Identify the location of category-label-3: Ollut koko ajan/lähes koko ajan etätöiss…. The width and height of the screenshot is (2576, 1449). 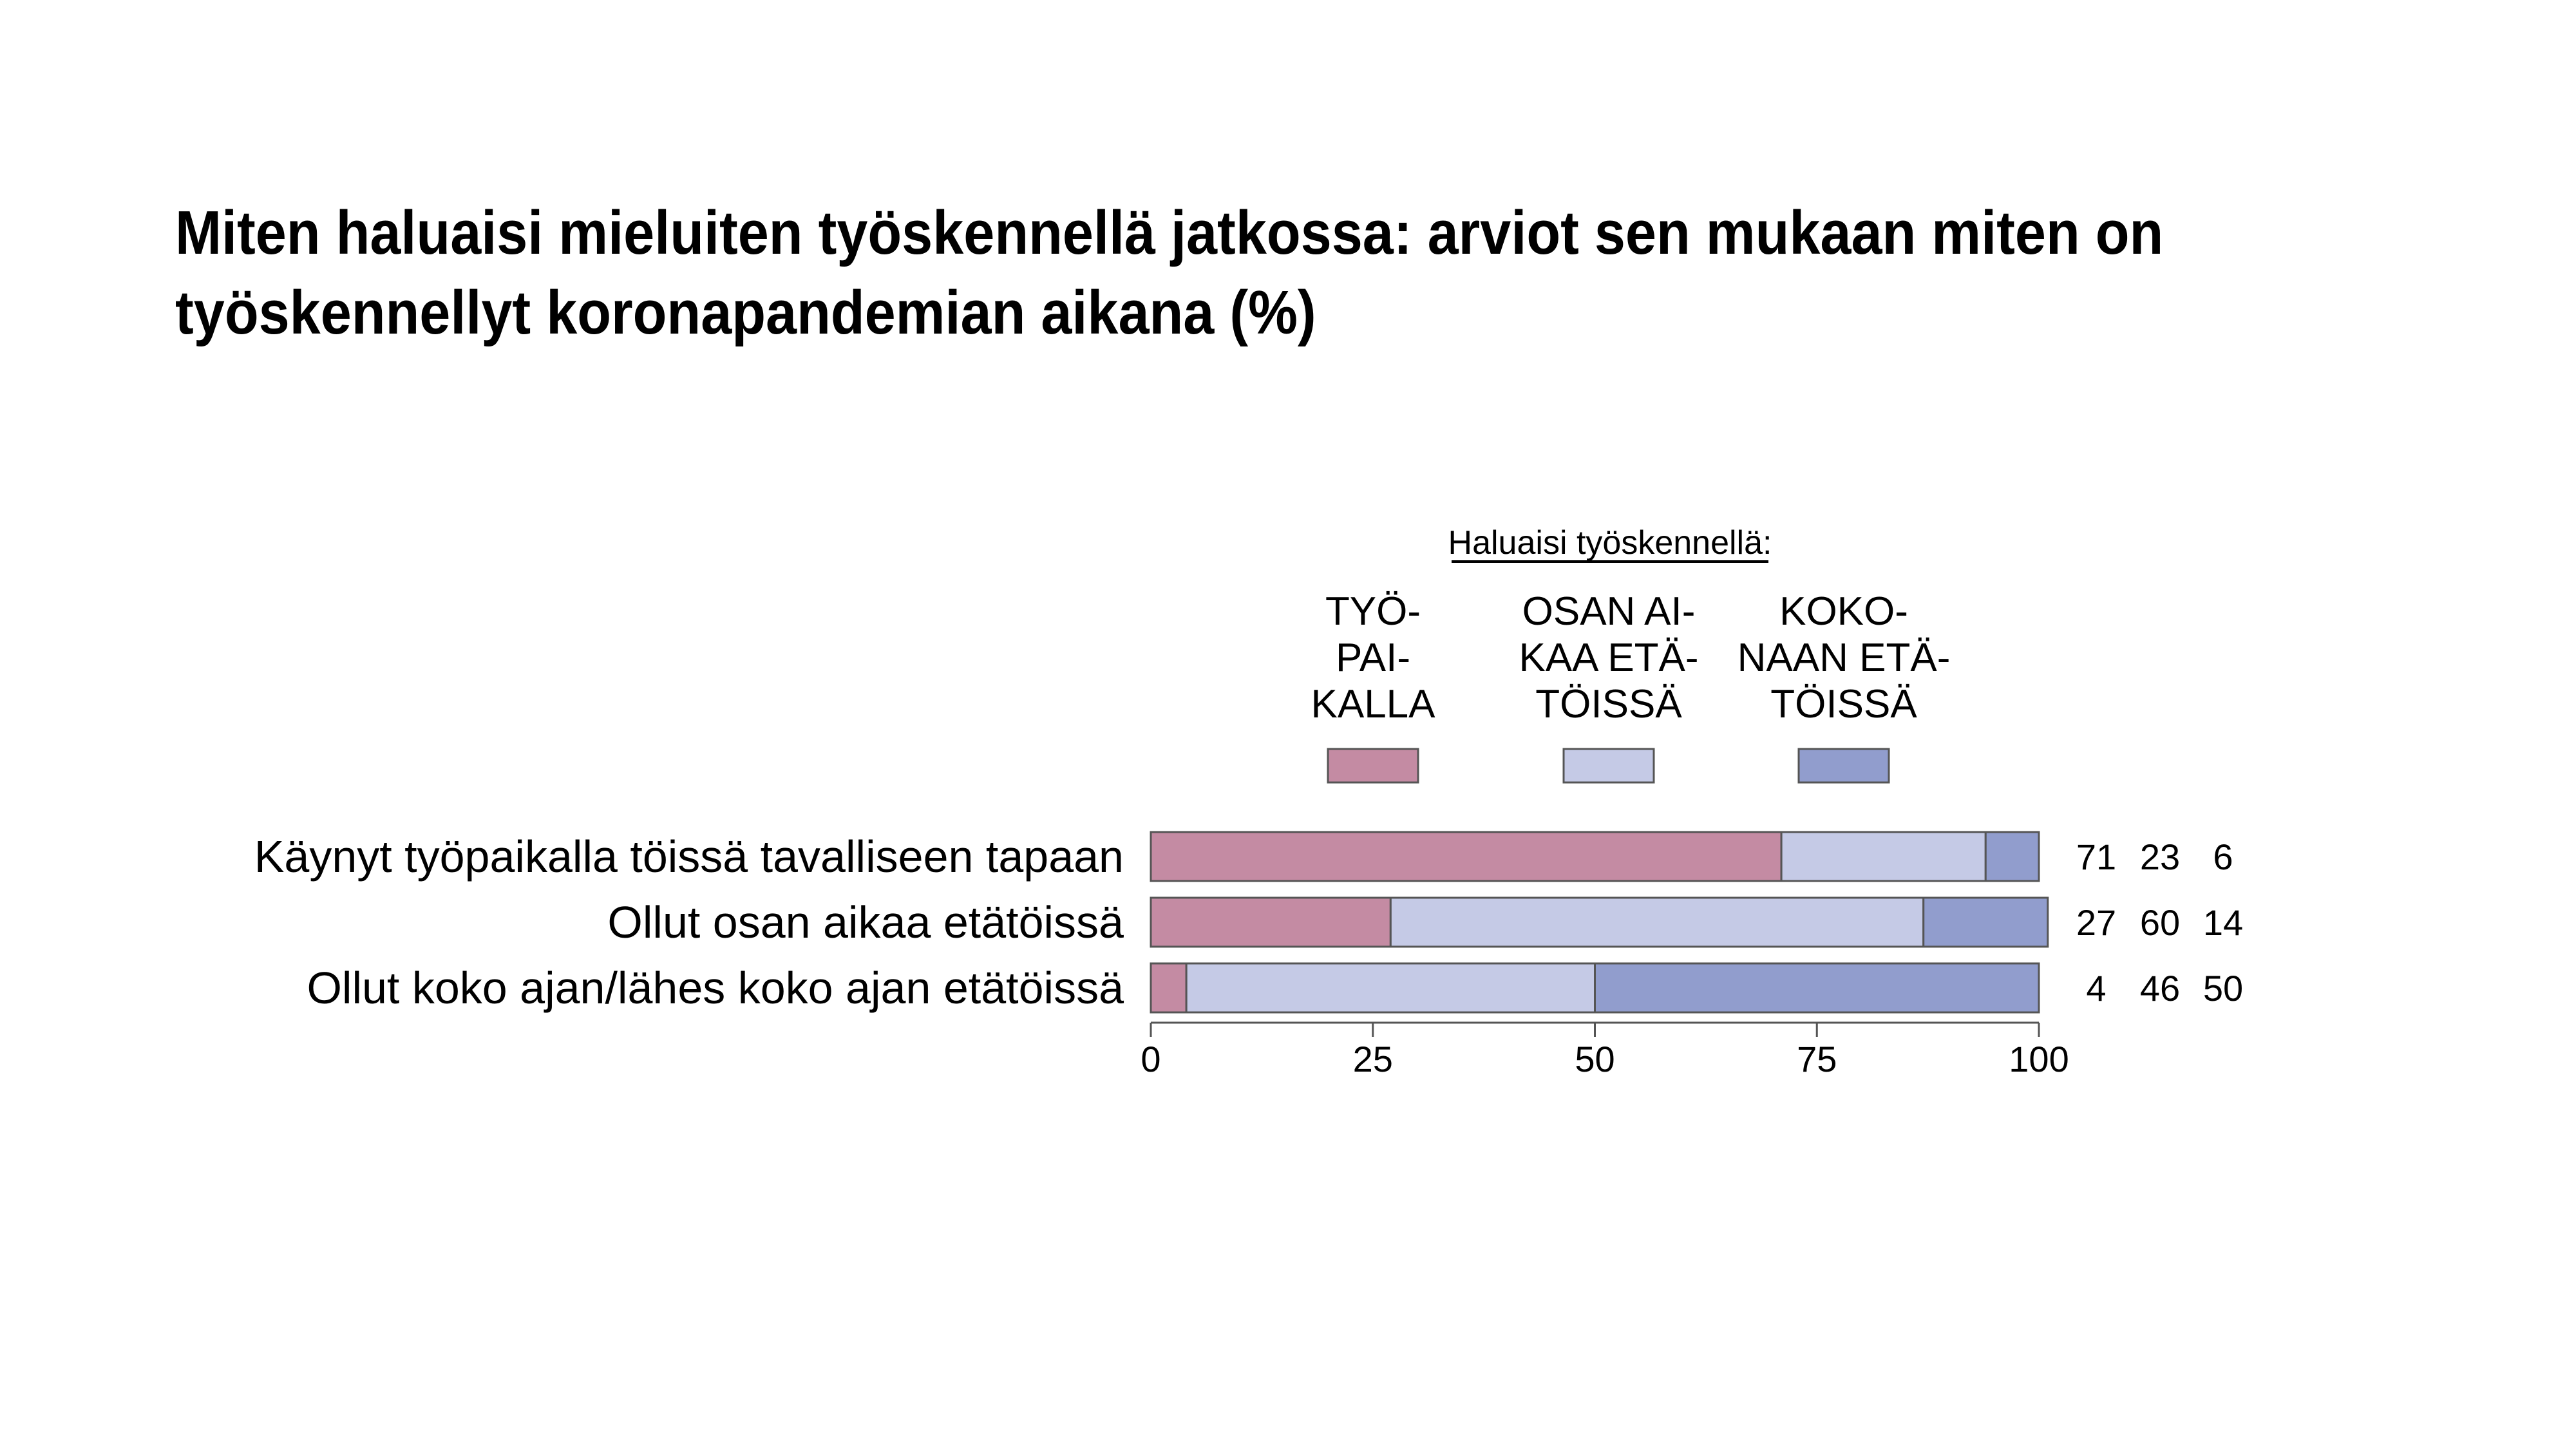
(716, 988).